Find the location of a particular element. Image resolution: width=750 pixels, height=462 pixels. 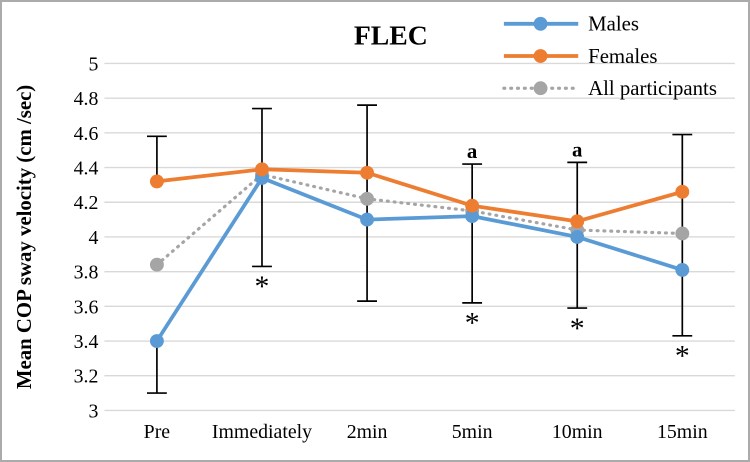

y-axis-tick-labels: 5 4.8 4.6 4.4 4.2 4 3.8 3.6 3.4 3.2 3 is located at coordinates (86, 237).